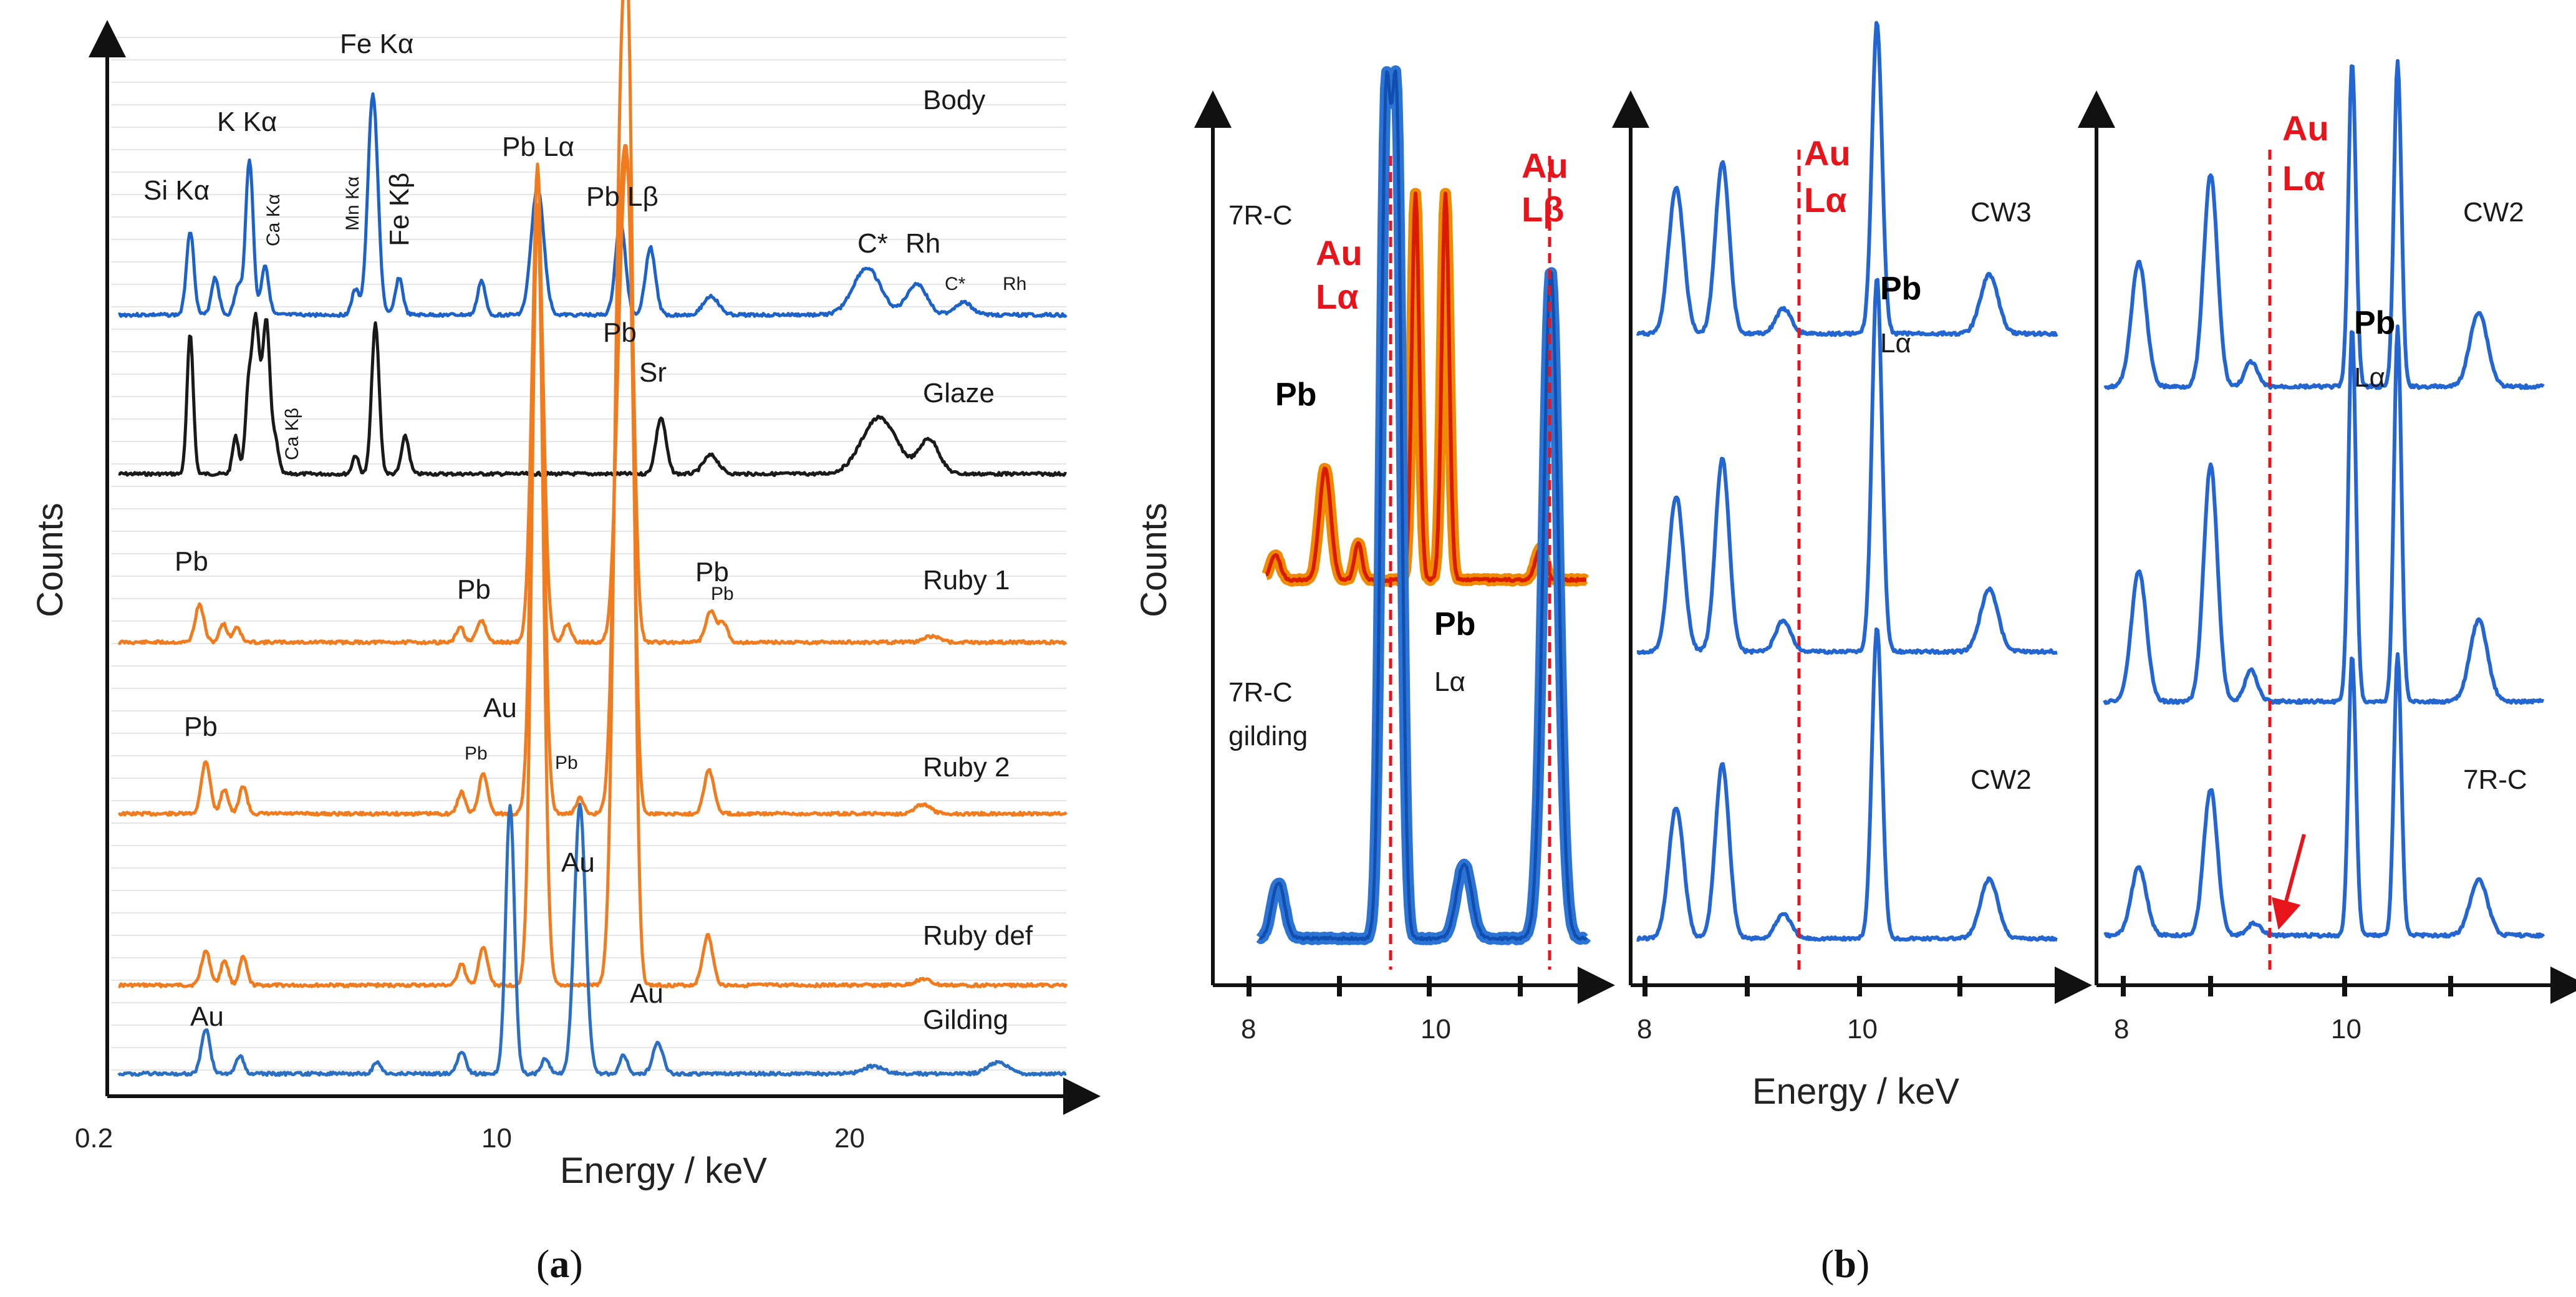 The height and width of the screenshot is (1297, 2576). I want to click on subpanel-2-tick-label: 8, so click(1644, 1029).